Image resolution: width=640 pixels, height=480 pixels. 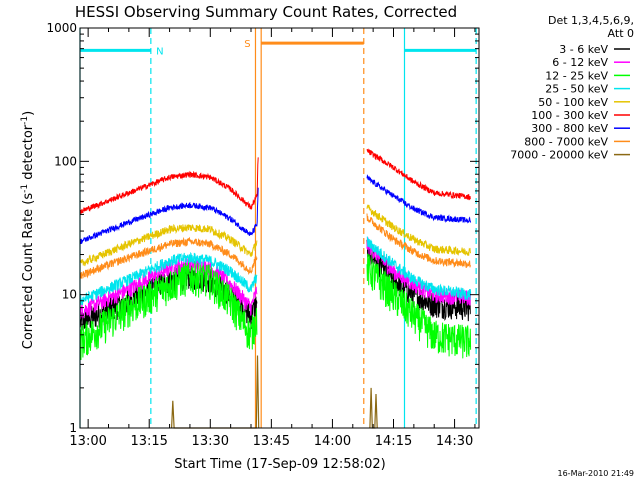 I want to click on x-tick-label: 14:15, so click(x=393, y=441).